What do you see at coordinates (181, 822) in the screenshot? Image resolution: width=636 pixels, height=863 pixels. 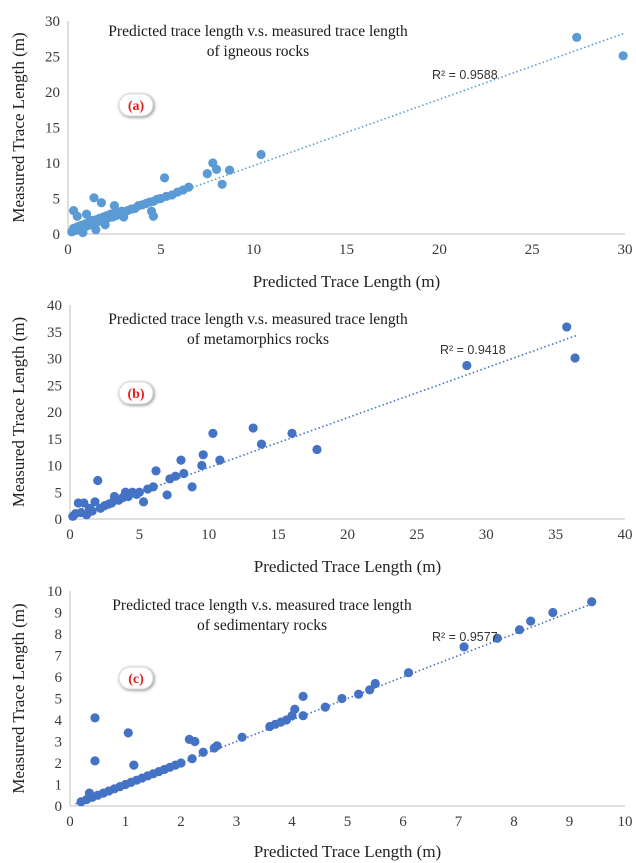 I see `x-tick-label: 2` at bounding box center [181, 822].